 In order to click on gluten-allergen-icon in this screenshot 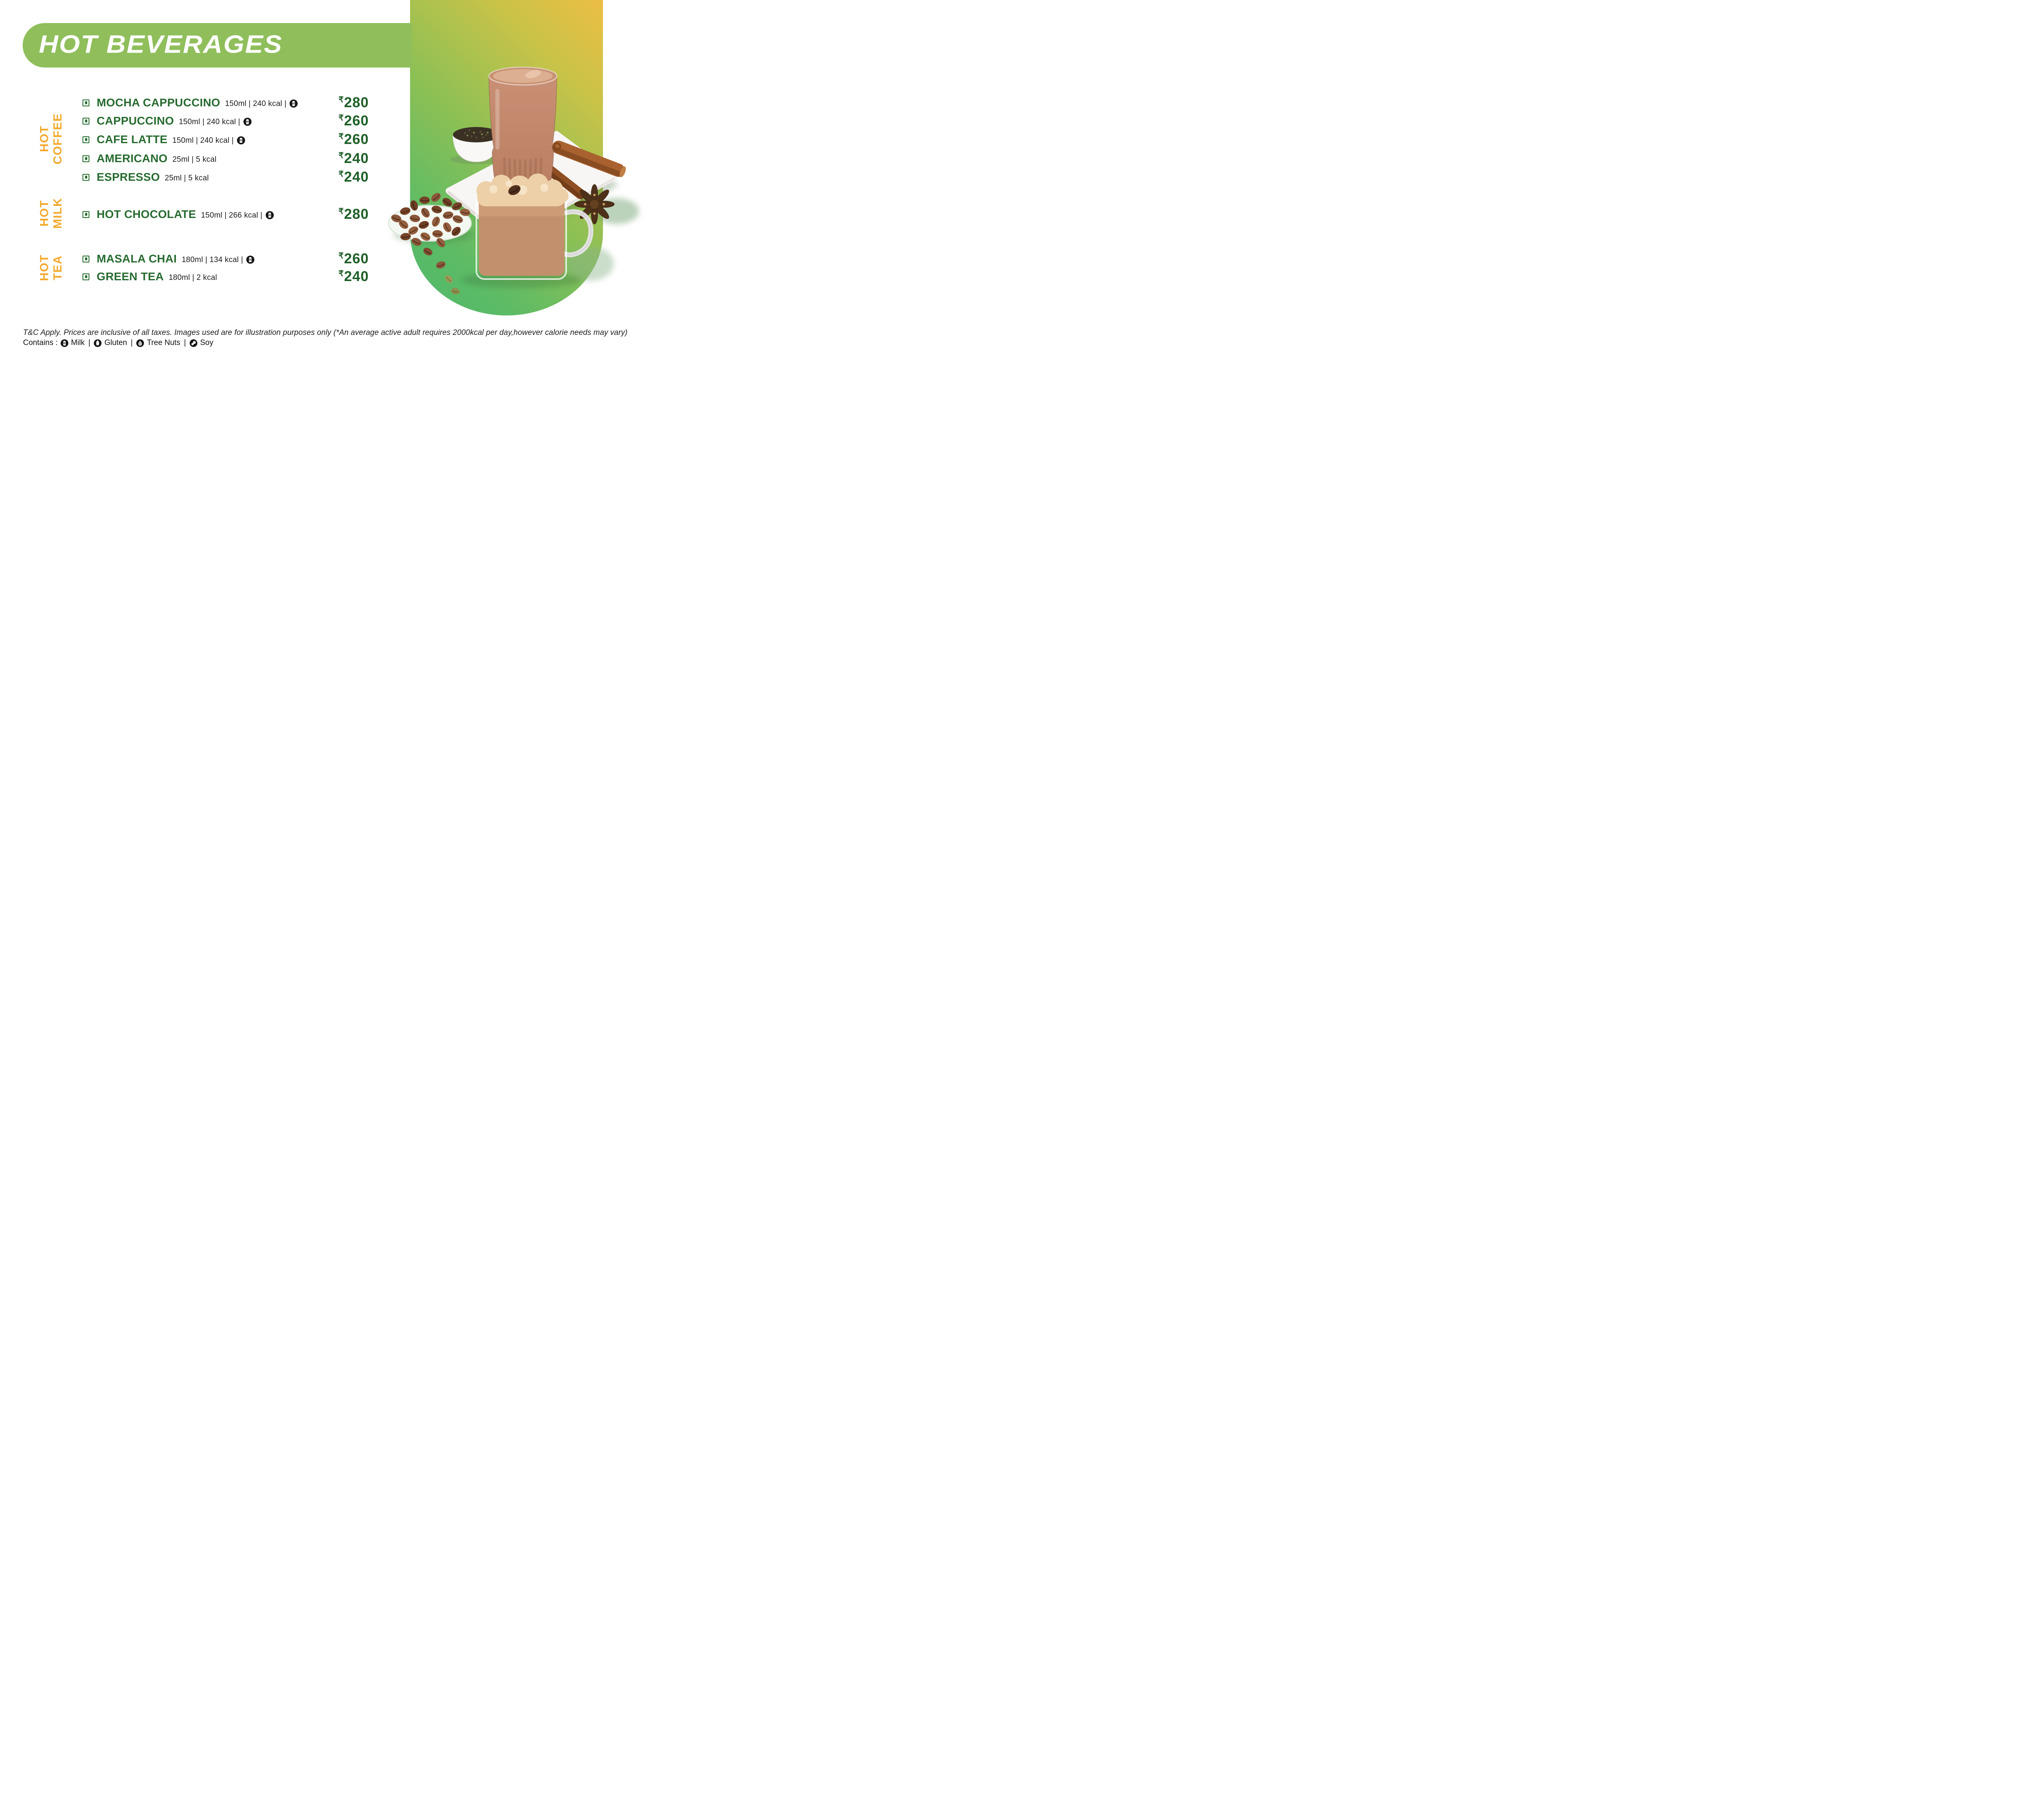, I will do `click(98, 343)`.